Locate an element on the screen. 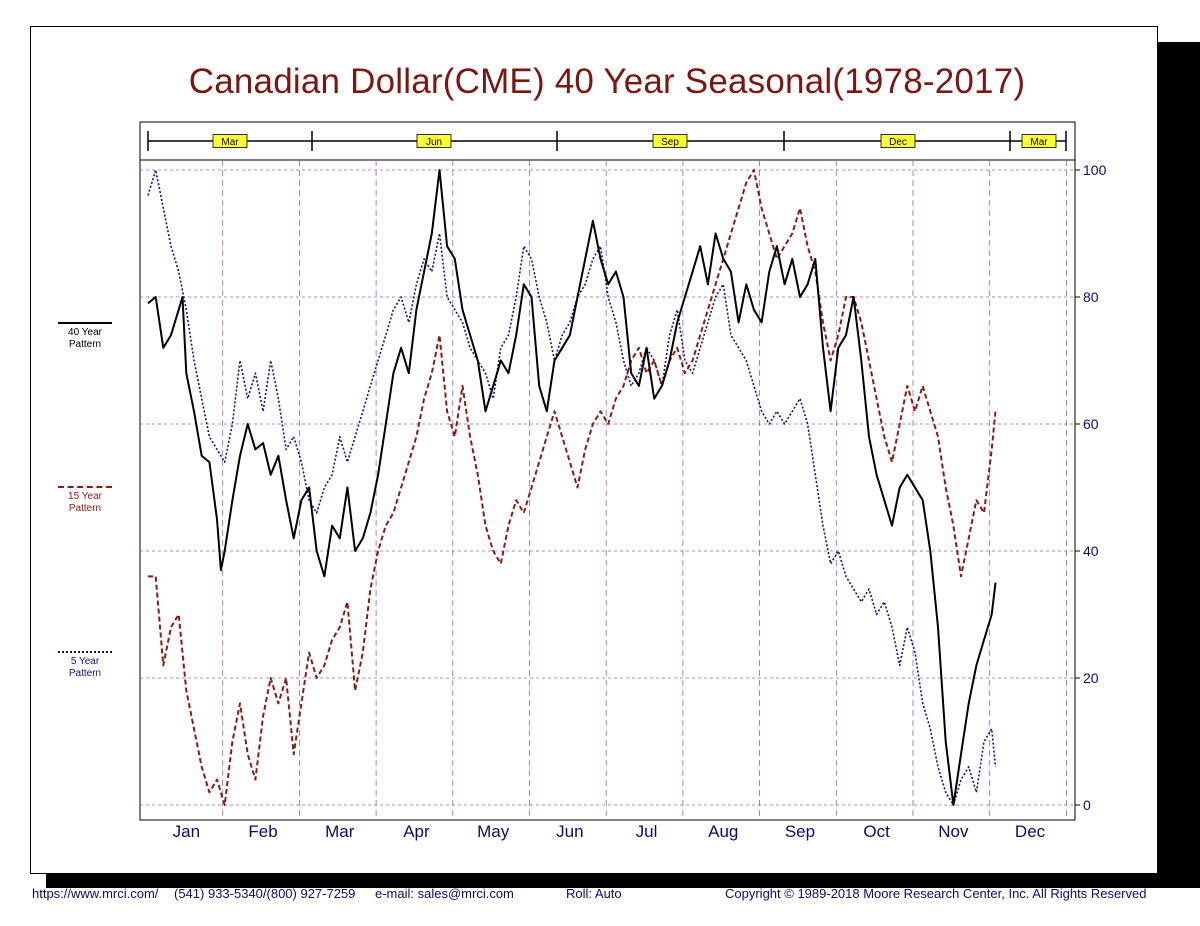 The width and height of the screenshot is (1200, 926). contract-label: Jun is located at coordinates (434, 142).